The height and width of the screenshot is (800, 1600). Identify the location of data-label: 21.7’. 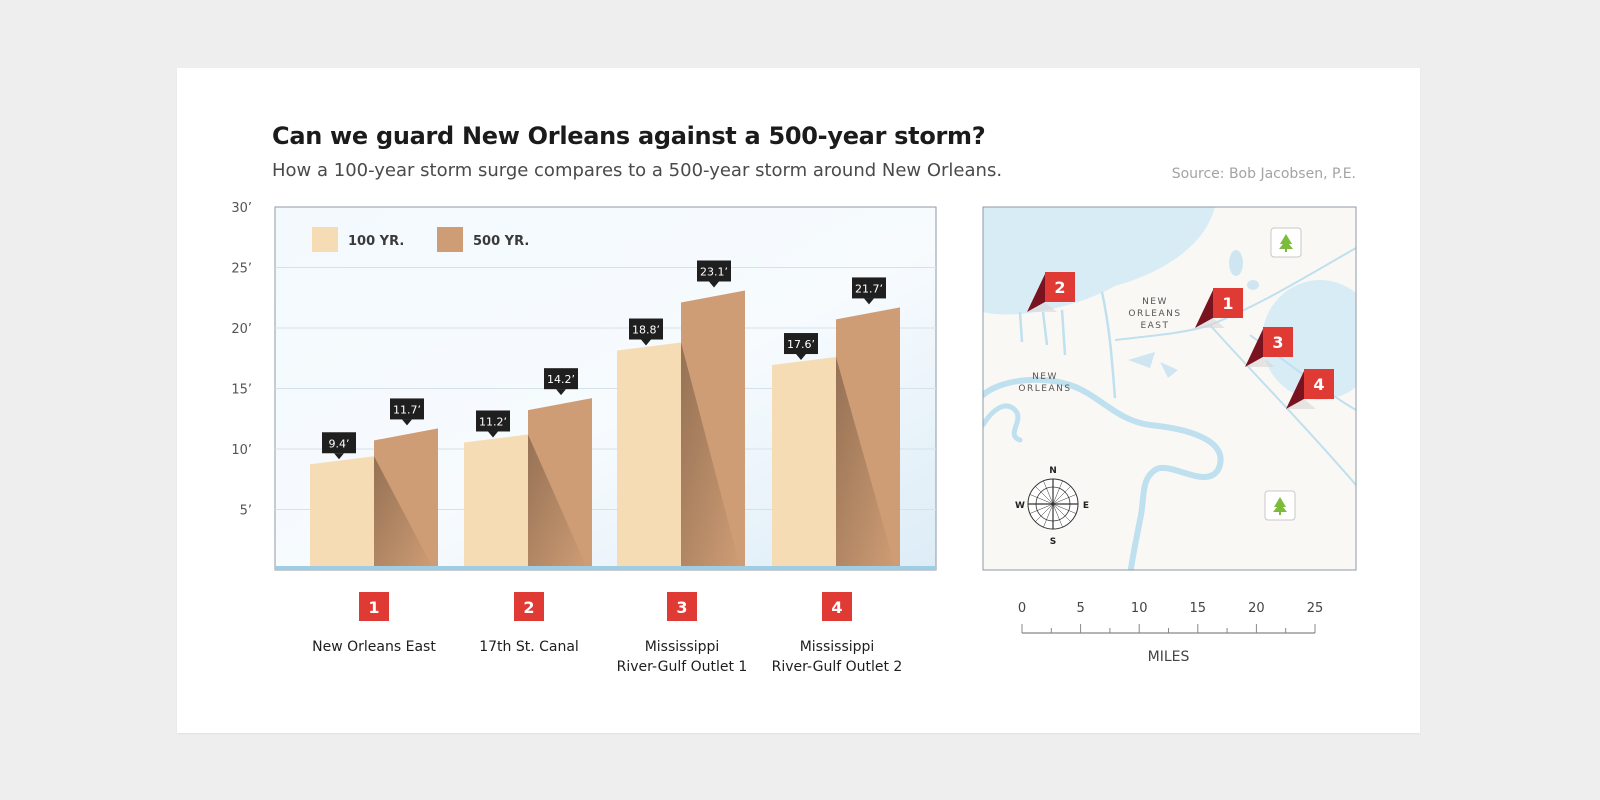
(869, 291).